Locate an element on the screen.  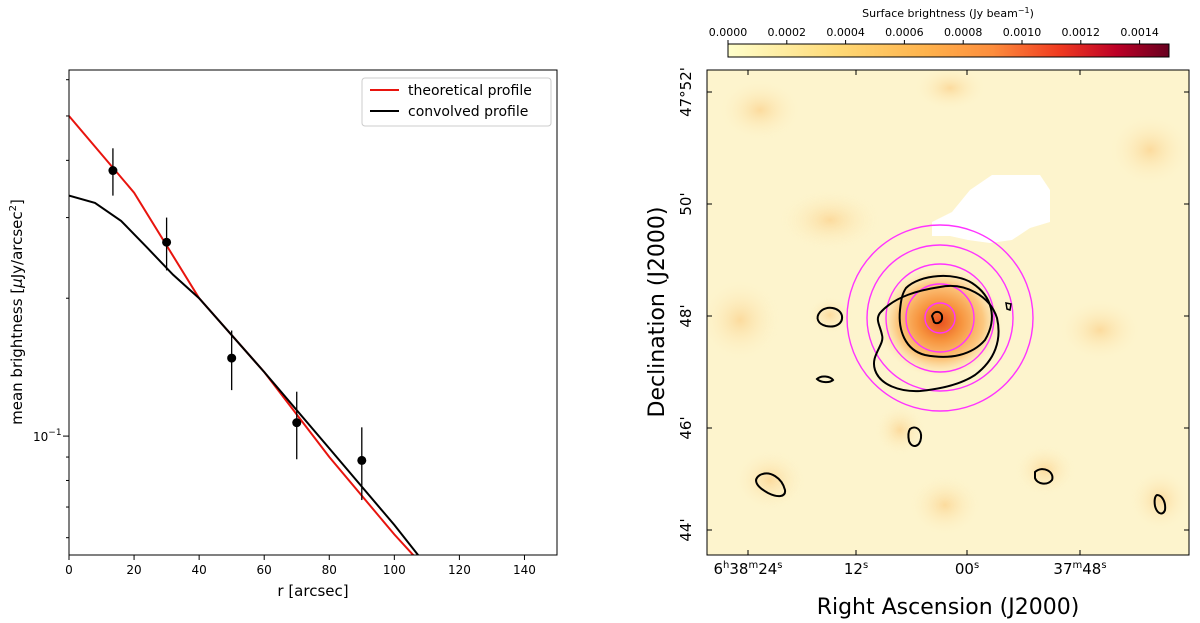
ra-axis-label: Right Ascension (J2000) is located at coordinates (948, 607).